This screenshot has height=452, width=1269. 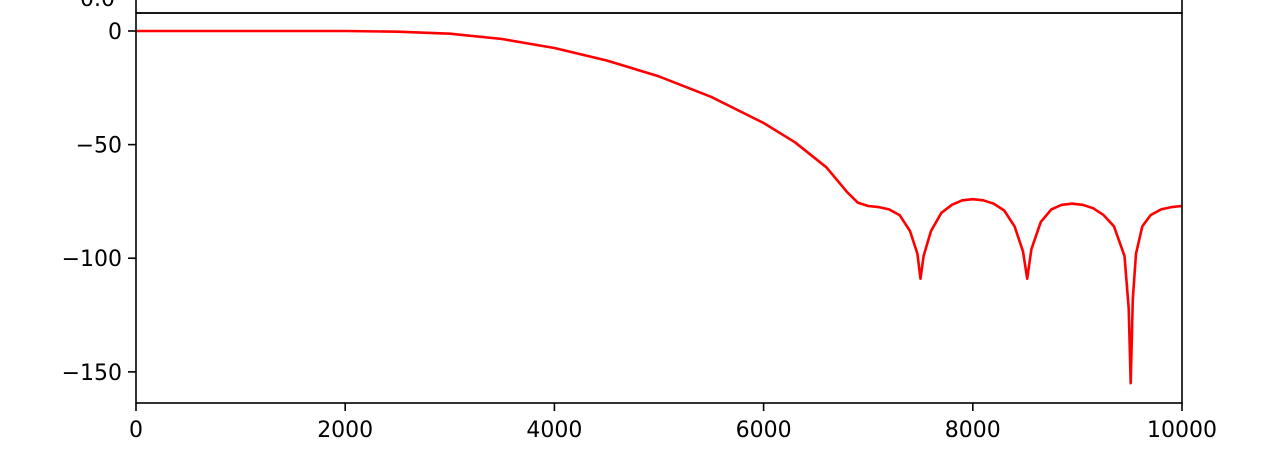 What do you see at coordinates (1182, 430) in the screenshot?
I see `x-tick-label: 10000` at bounding box center [1182, 430].